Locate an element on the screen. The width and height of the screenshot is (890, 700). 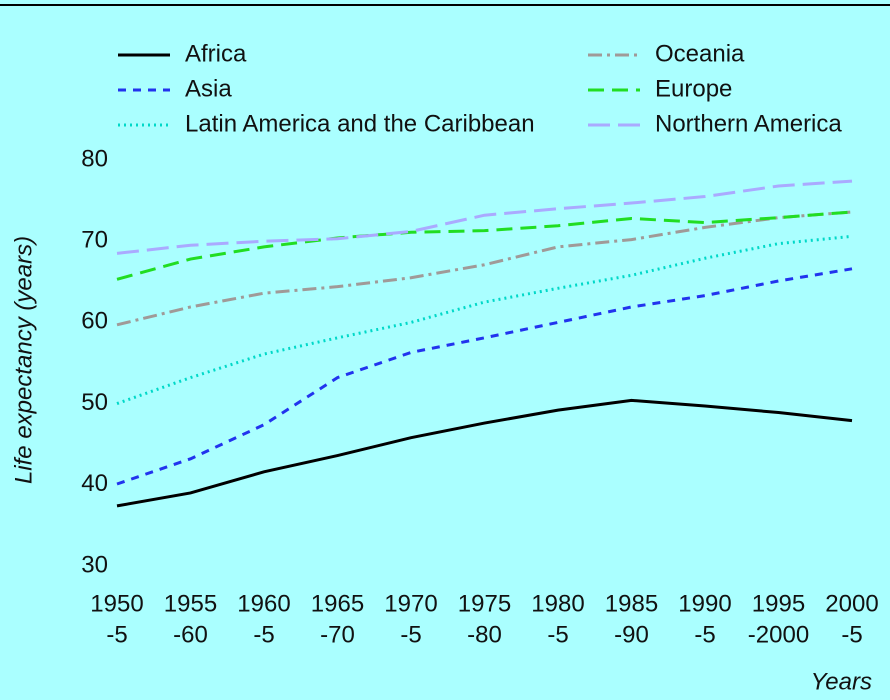
x-tick-label: 1960 is located at coordinates (263, 603).